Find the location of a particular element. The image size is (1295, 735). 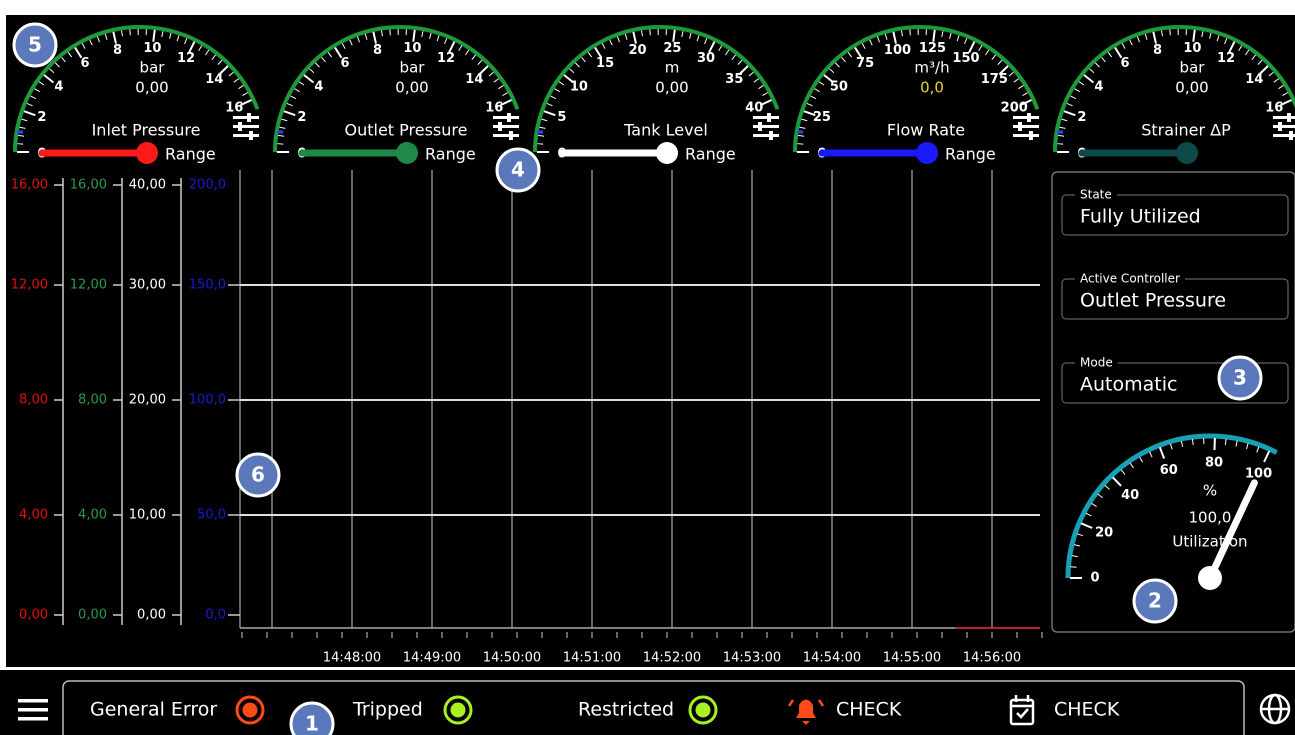

gauge-unit: m³/h is located at coordinates (931, 68).